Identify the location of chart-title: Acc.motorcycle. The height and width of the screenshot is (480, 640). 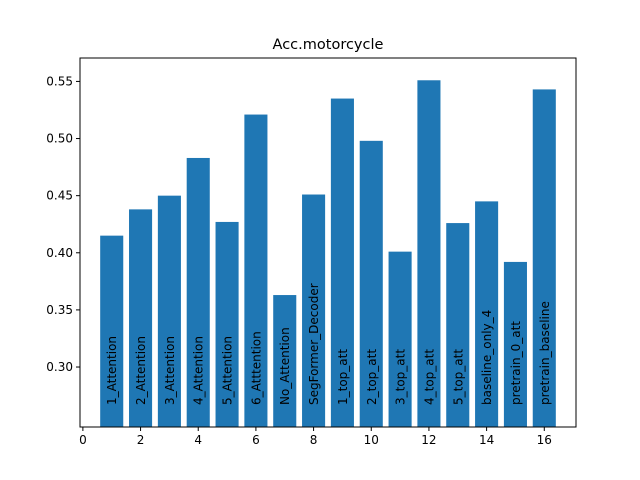
(328, 45).